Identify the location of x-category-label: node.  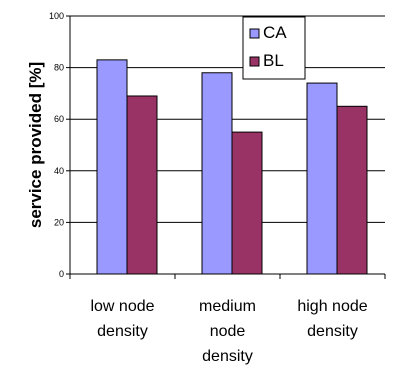
(228, 331).